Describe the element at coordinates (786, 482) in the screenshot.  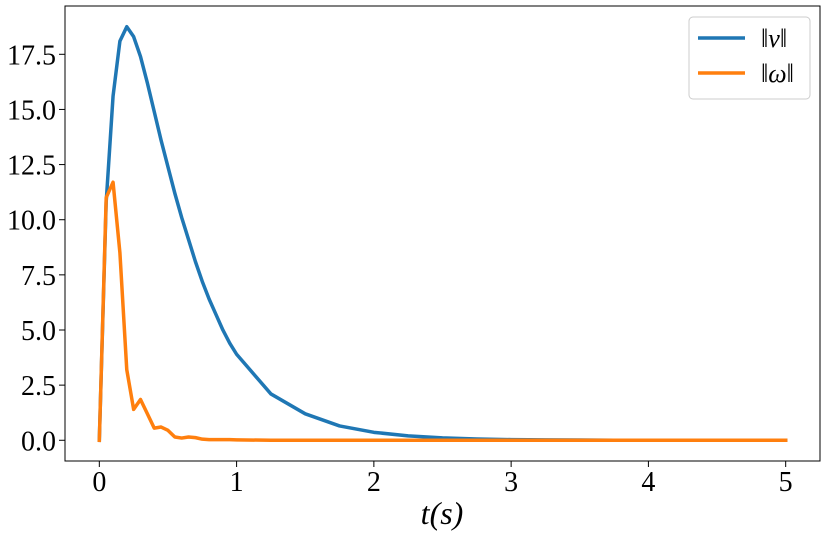
I see `x-tick-label: 5` at that location.